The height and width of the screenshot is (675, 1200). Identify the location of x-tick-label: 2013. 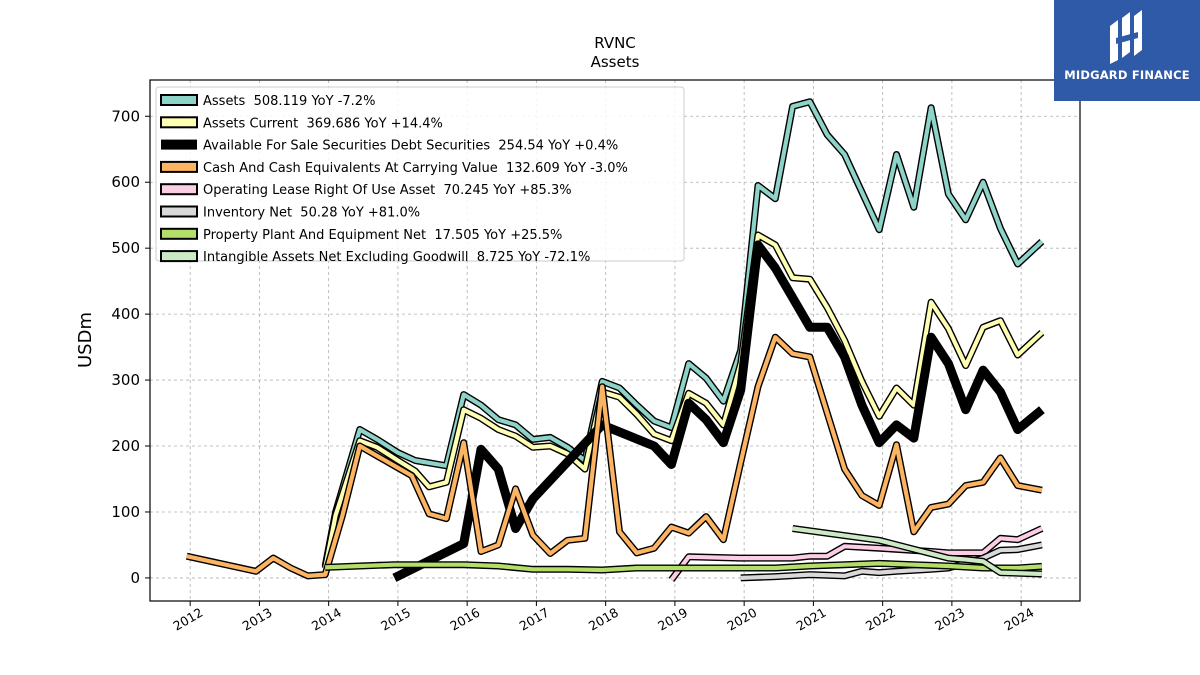
(257, 619).